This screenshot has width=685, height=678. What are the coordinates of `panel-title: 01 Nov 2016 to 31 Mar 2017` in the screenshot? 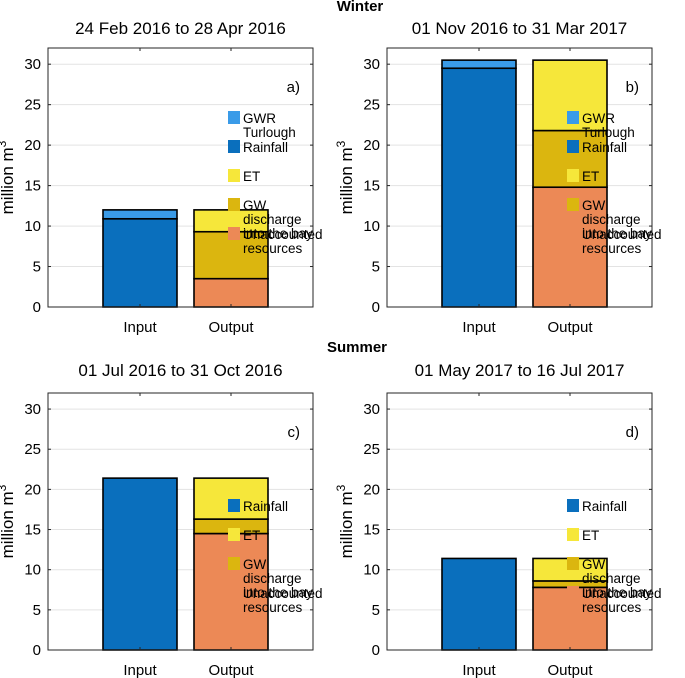 It's located at (519, 28).